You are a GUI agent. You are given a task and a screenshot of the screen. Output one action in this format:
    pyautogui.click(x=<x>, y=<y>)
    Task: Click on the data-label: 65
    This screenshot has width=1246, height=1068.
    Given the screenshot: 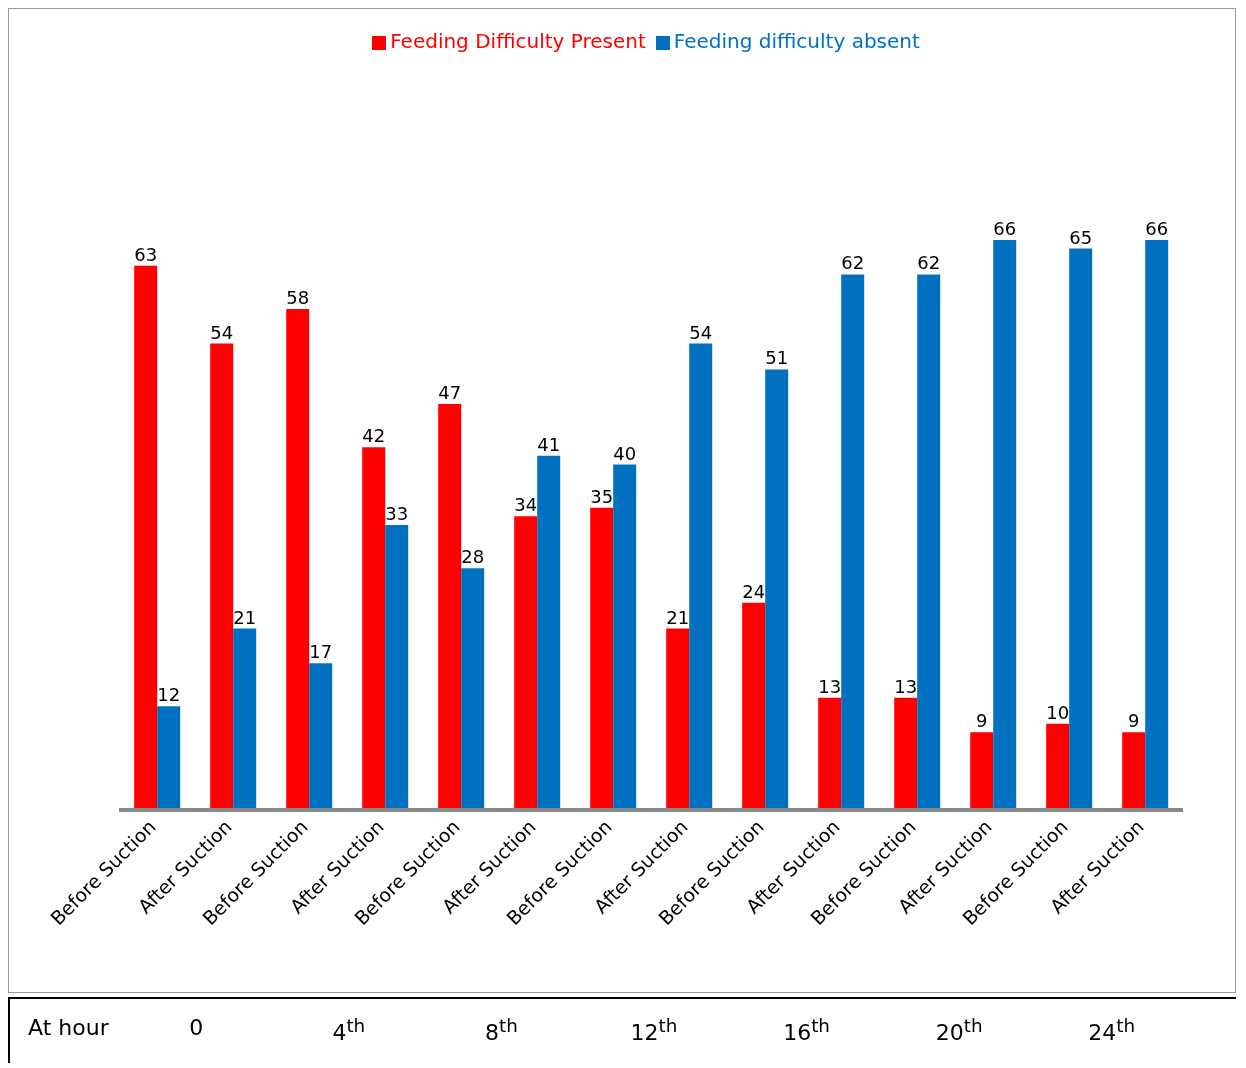 What is the action you would take?
    pyautogui.click(x=1081, y=237)
    